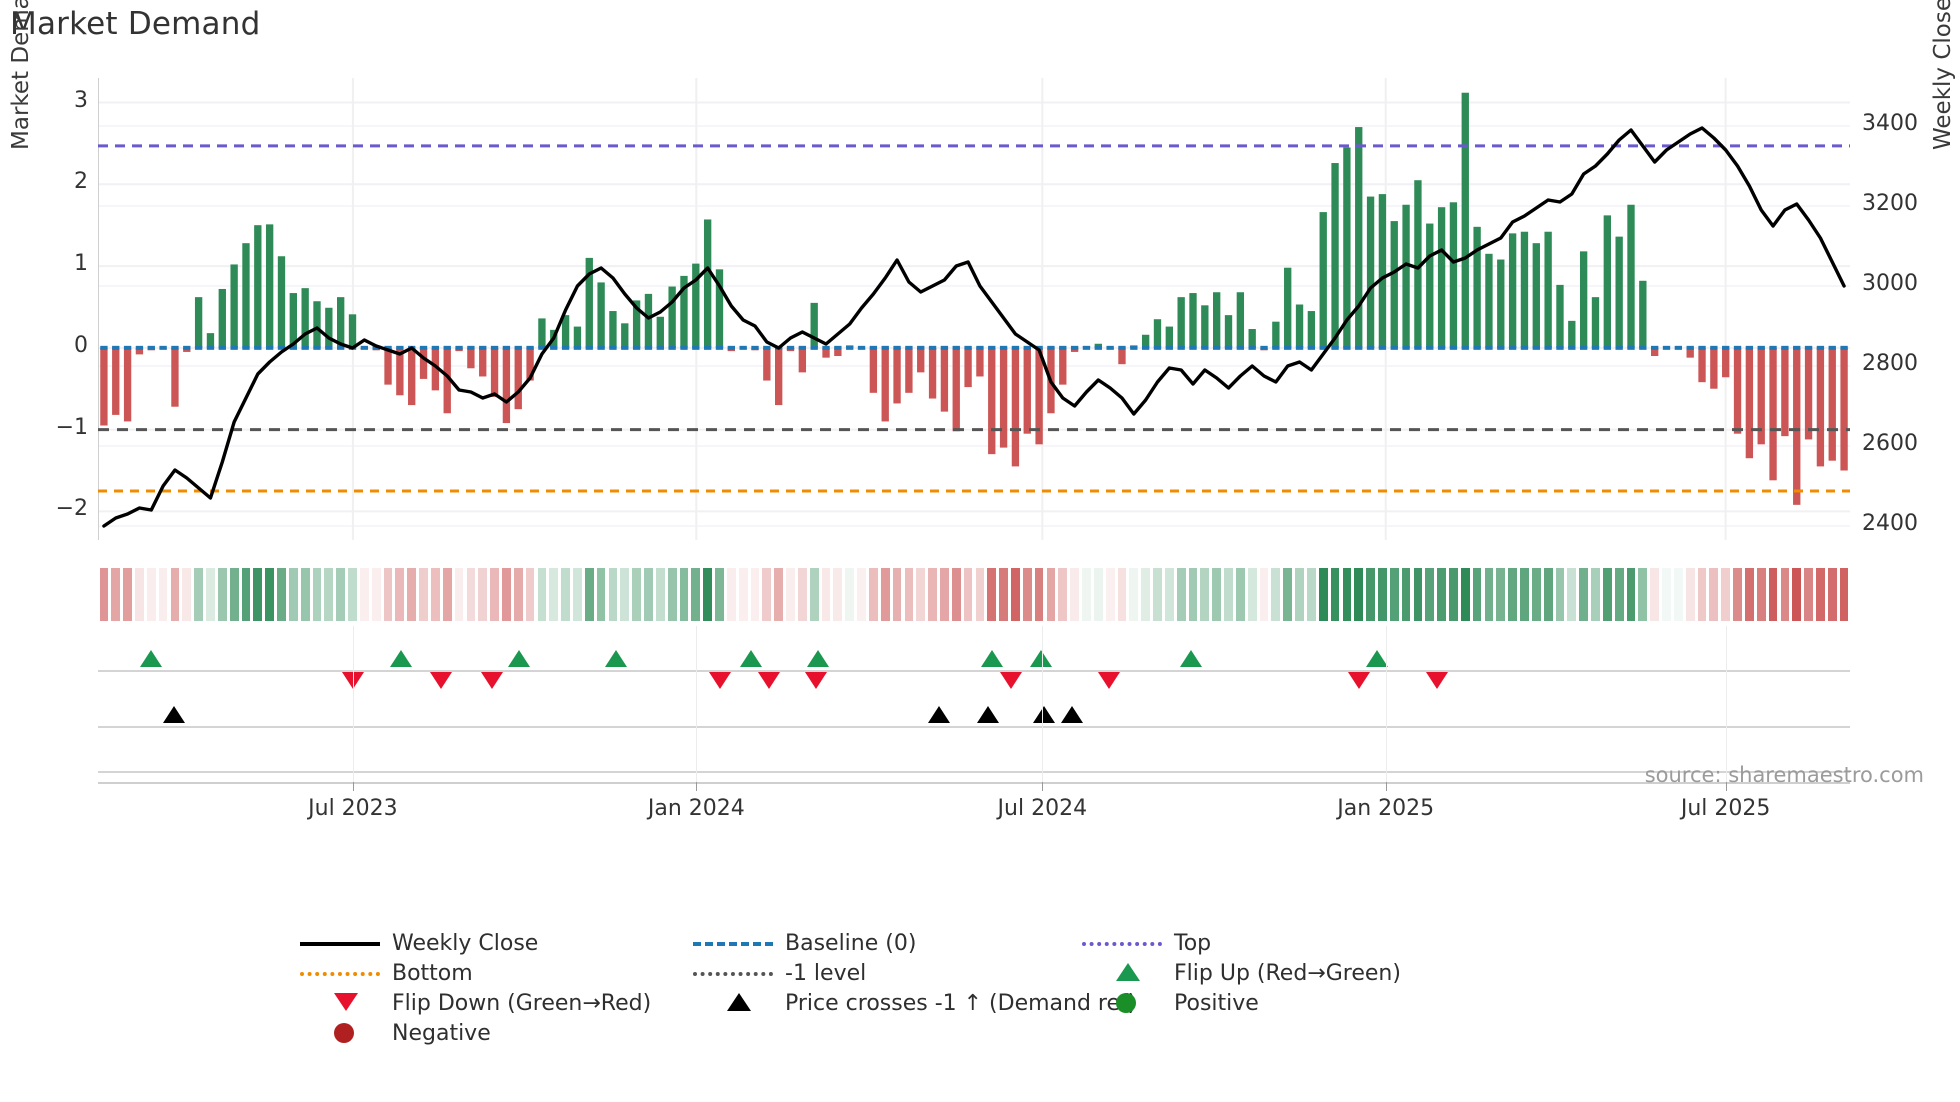  Describe the element at coordinates (135, 24) in the screenshot. I see `page-title: Market Demand` at that location.